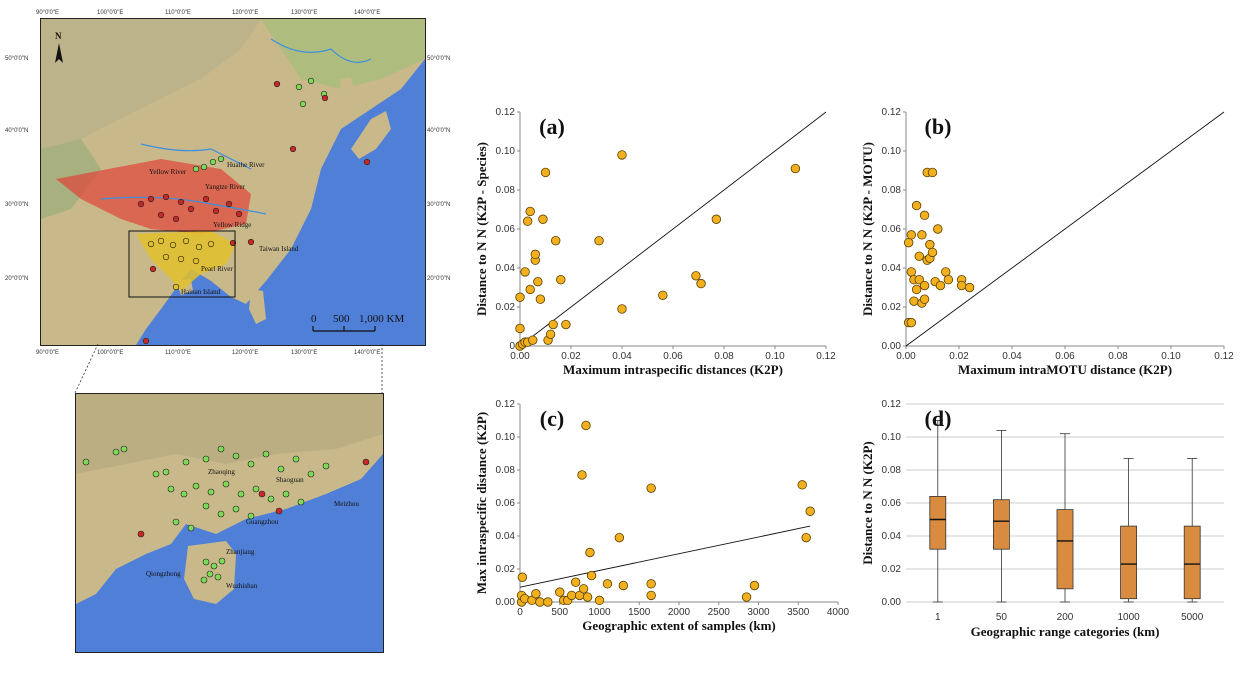  Describe the element at coordinates (304, 13) in the screenshot. I see `lon-label-top: 130°0'0"E` at that location.